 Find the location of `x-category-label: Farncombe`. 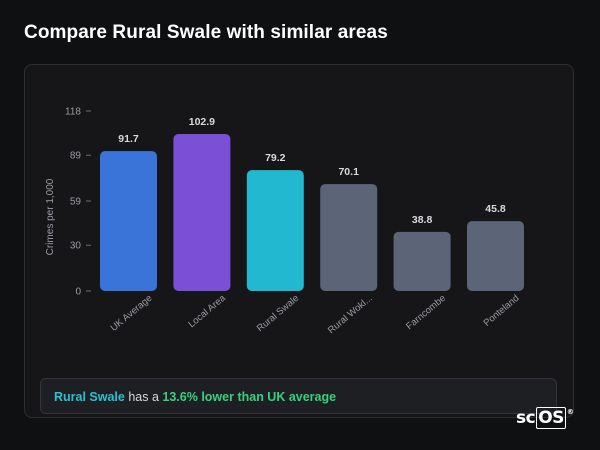

x-category-label: Farncombe is located at coordinates (426, 312).